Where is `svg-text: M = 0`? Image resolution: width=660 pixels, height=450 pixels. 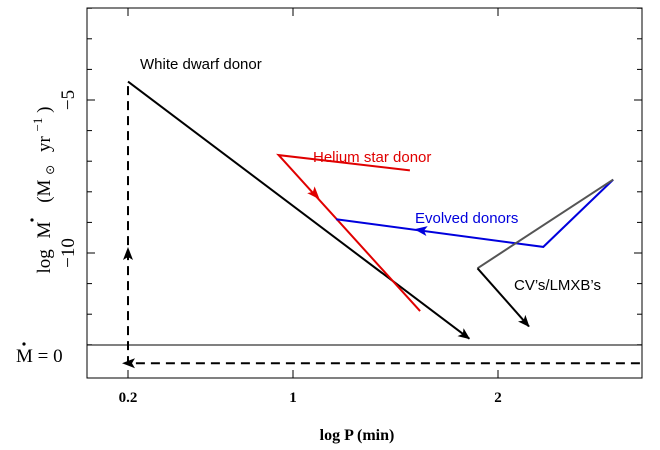
svg-text: M = 0 is located at coordinates (39, 356).